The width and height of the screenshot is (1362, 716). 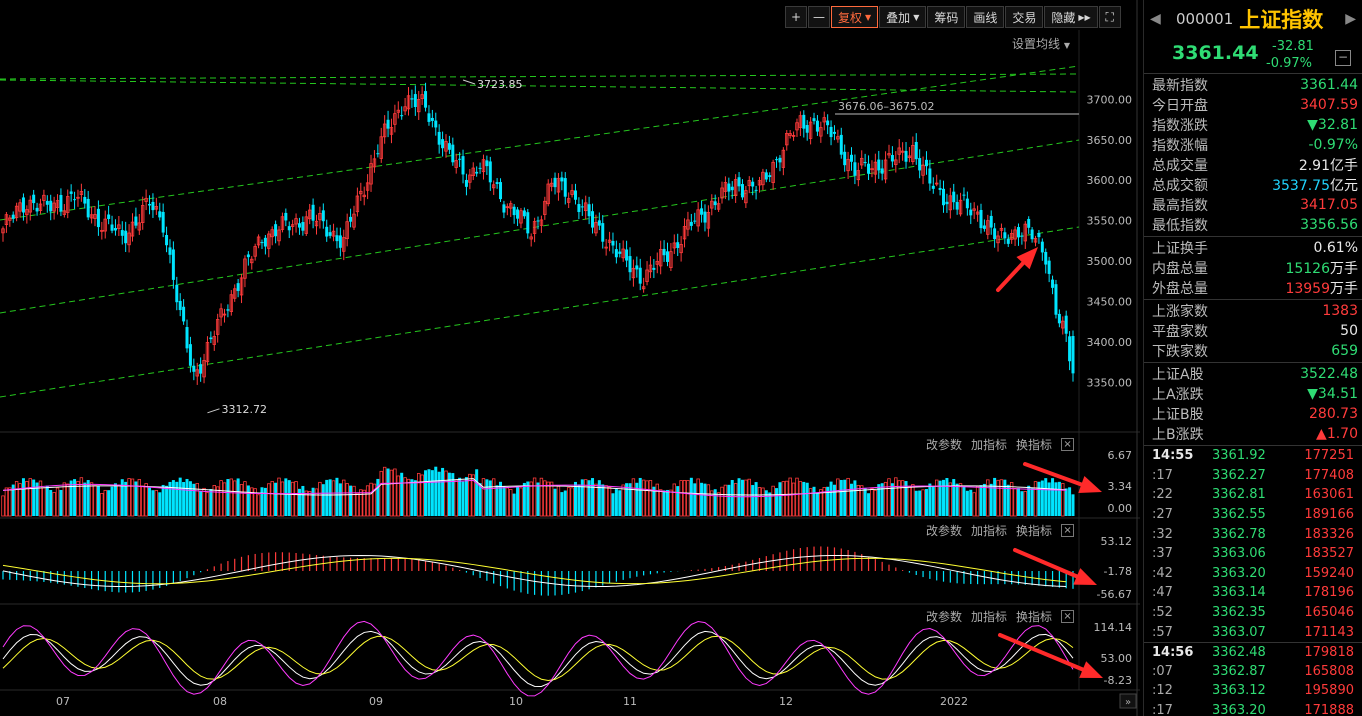 I want to click on overlay-button: 叠加 ▼, so click(x=903, y=17).